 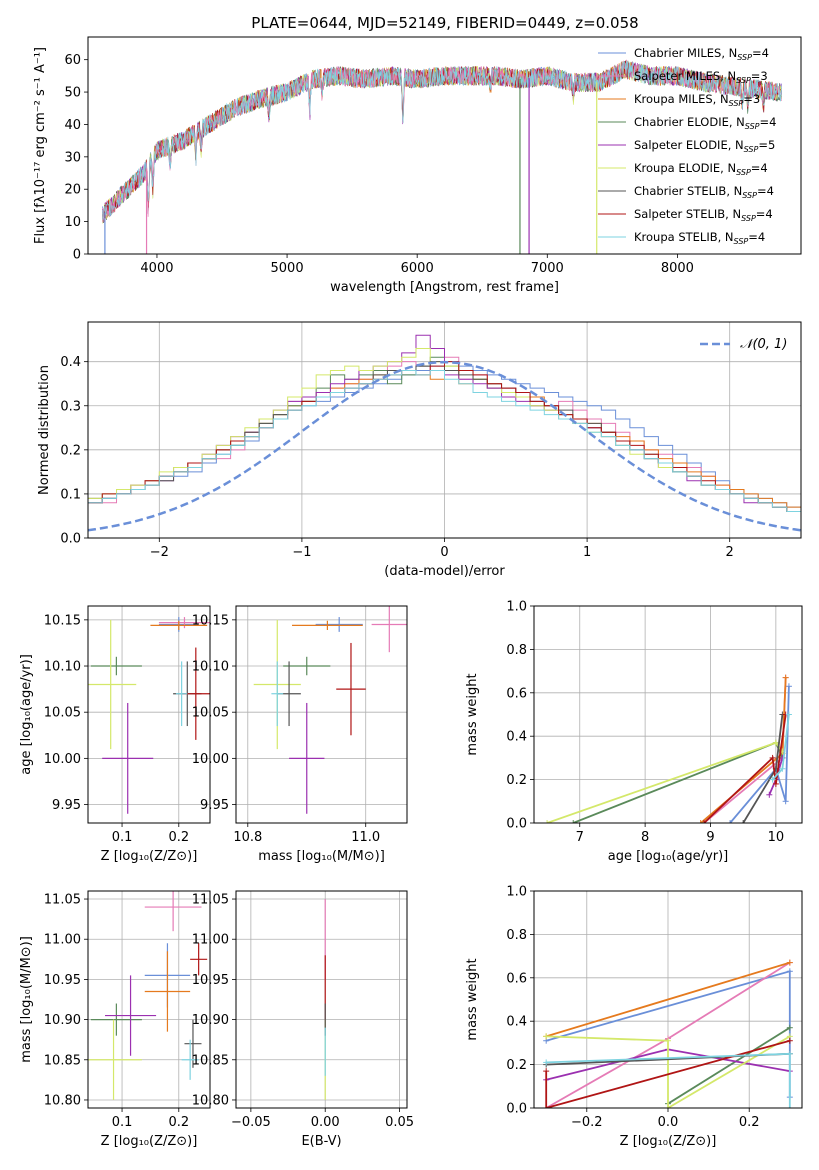 What do you see at coordinates (251, 1122) in the screenshot?
I see `x-tick-label: −0.05` at bounding box center [251, 1122].